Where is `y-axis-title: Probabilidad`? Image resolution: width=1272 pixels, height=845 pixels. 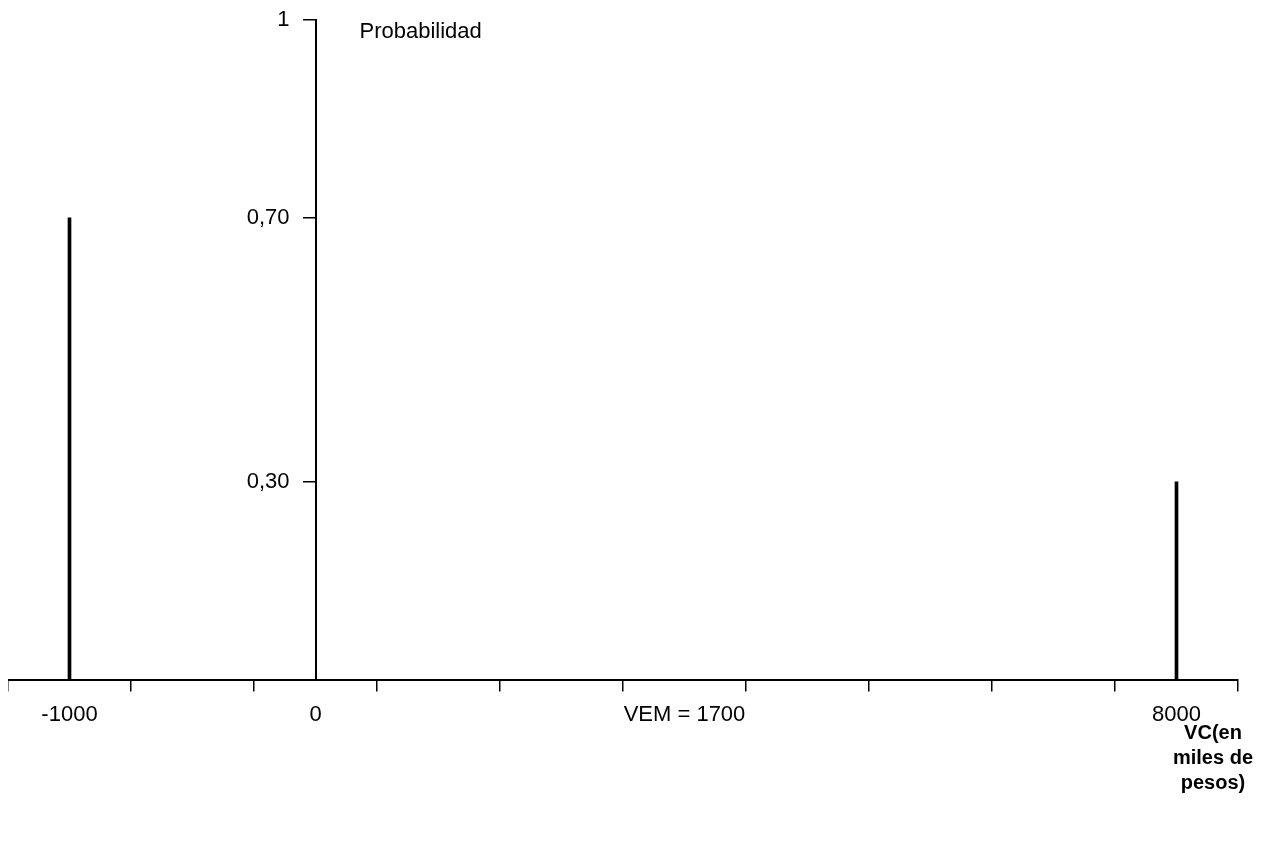 y-axis-title: Probabilidad is located at coordinates (420, 31).